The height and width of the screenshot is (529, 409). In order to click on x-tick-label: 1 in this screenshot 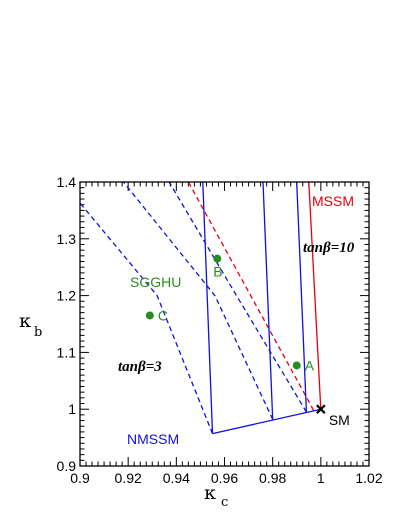, I will do `click(321, 478)`.